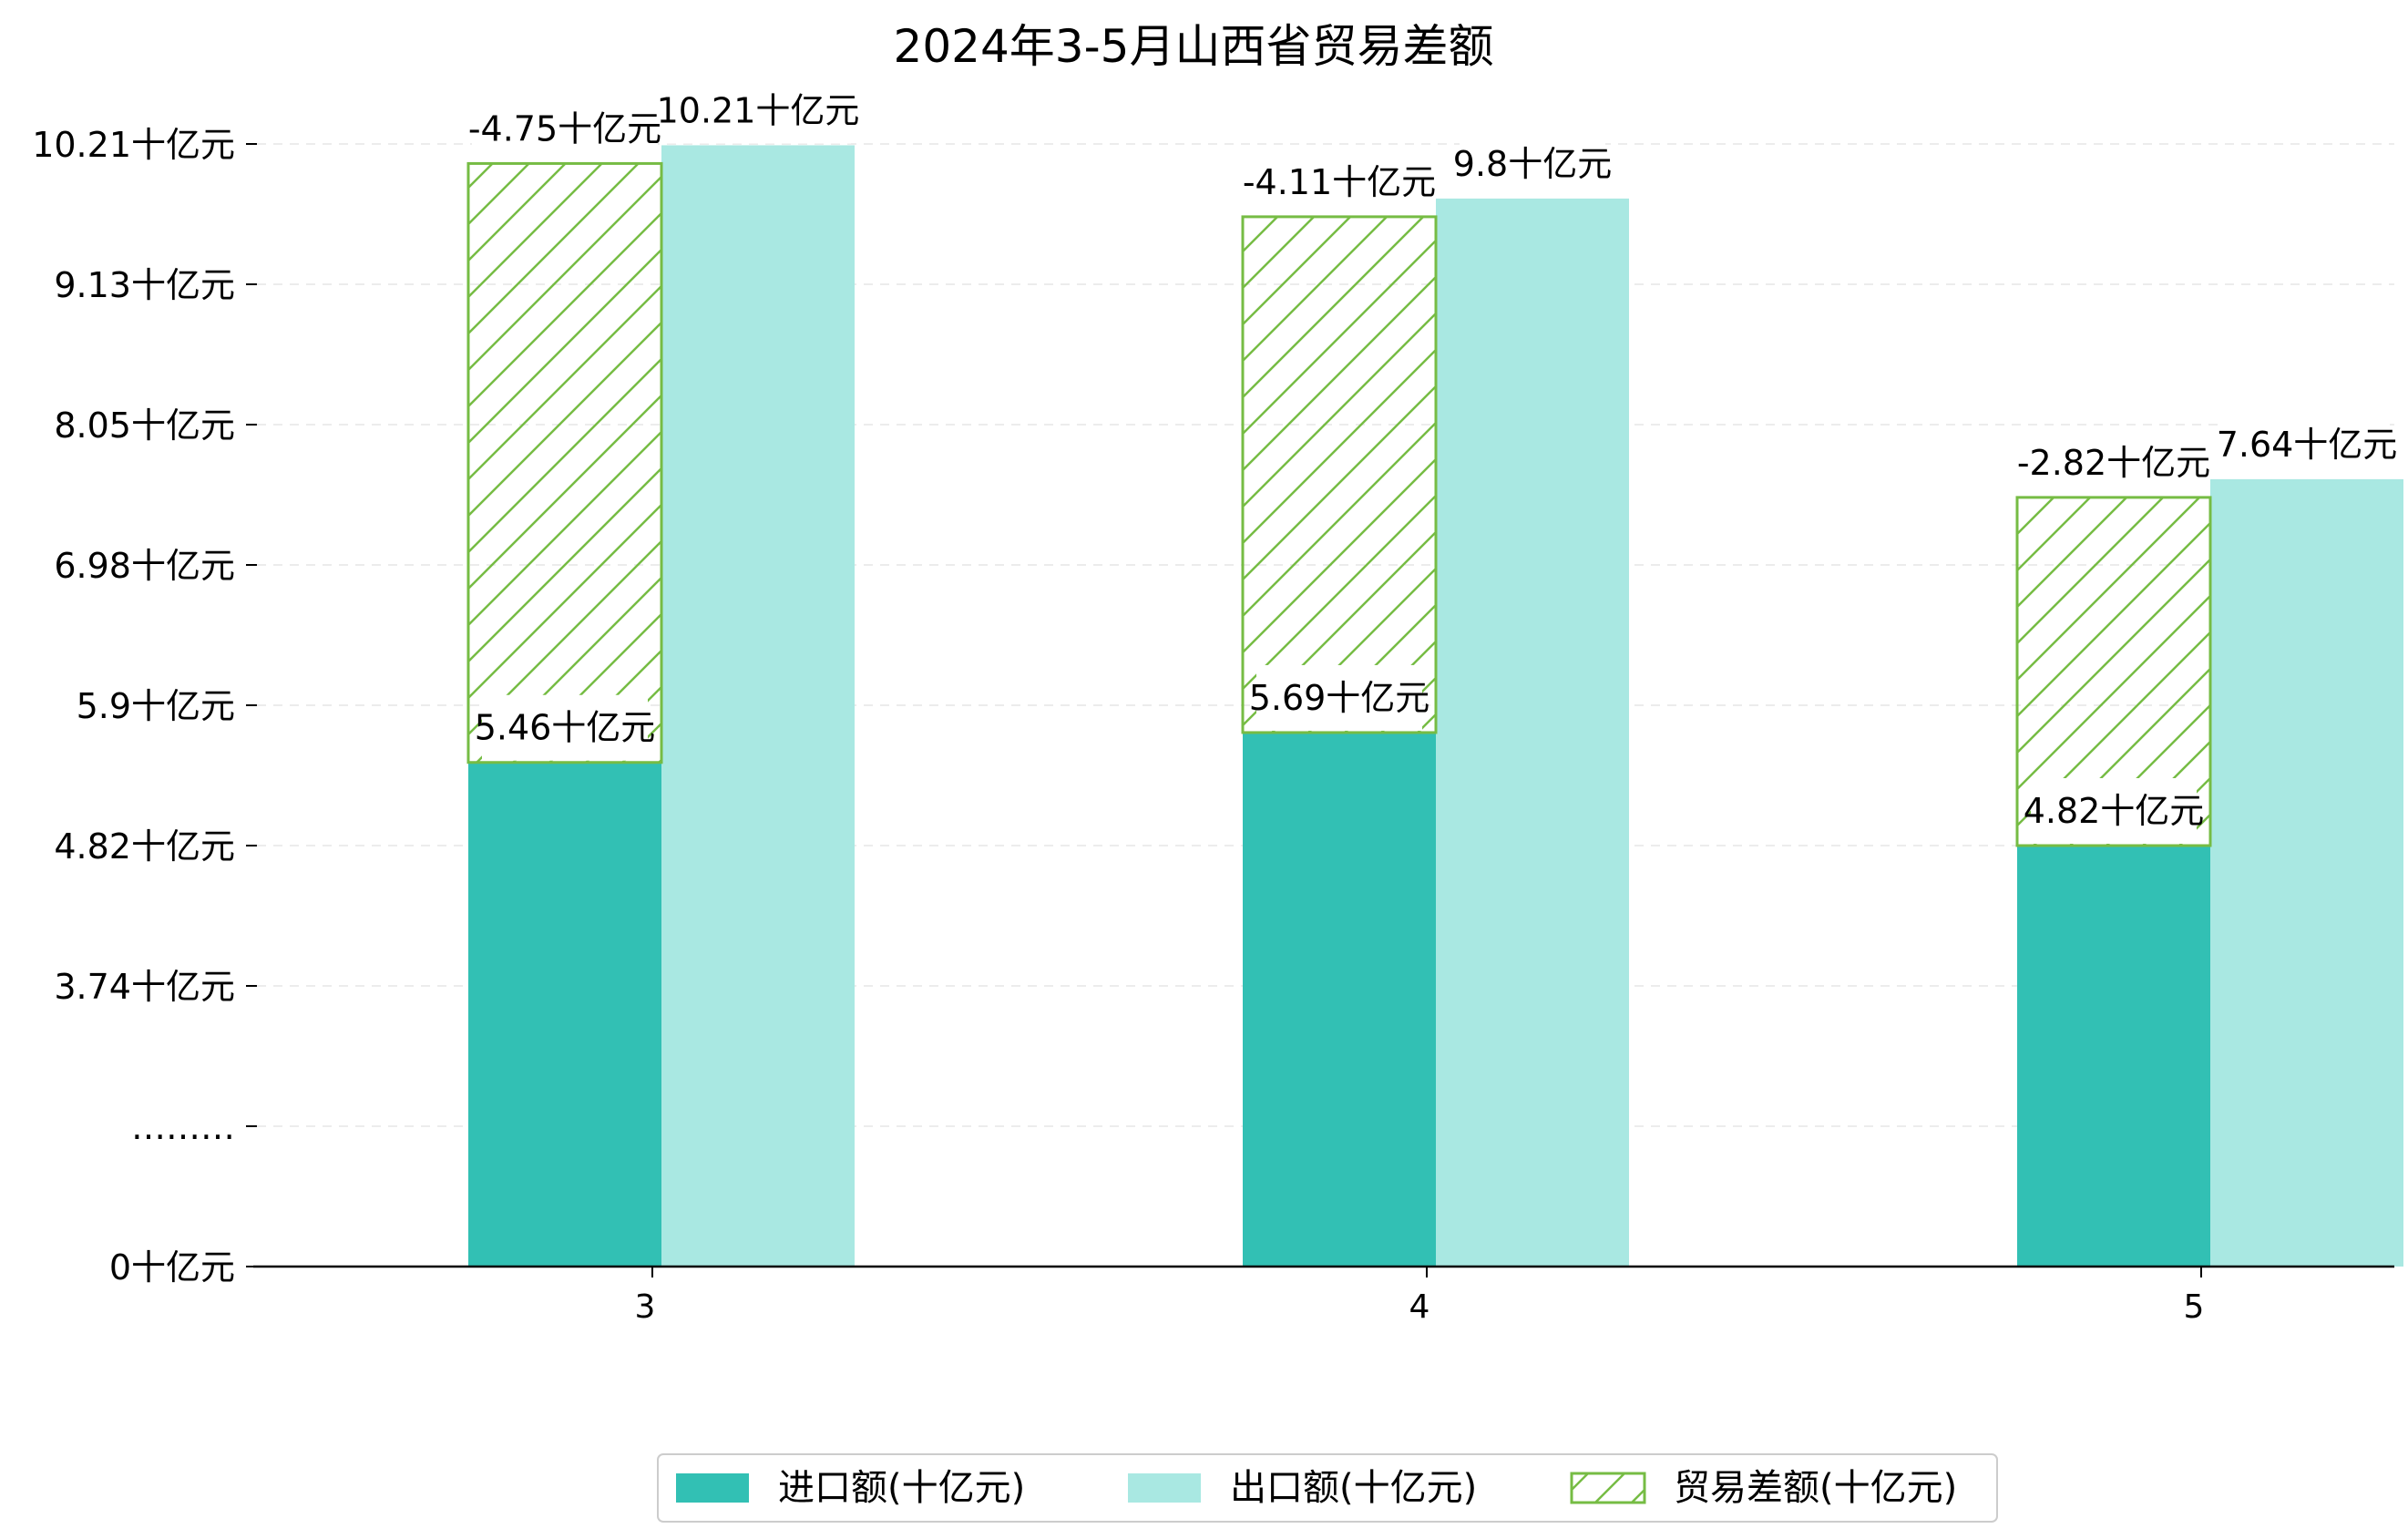 The image size is (2408, 1539). I want to click on data-label-import: 5.69十亿元, so click(1340, 698).